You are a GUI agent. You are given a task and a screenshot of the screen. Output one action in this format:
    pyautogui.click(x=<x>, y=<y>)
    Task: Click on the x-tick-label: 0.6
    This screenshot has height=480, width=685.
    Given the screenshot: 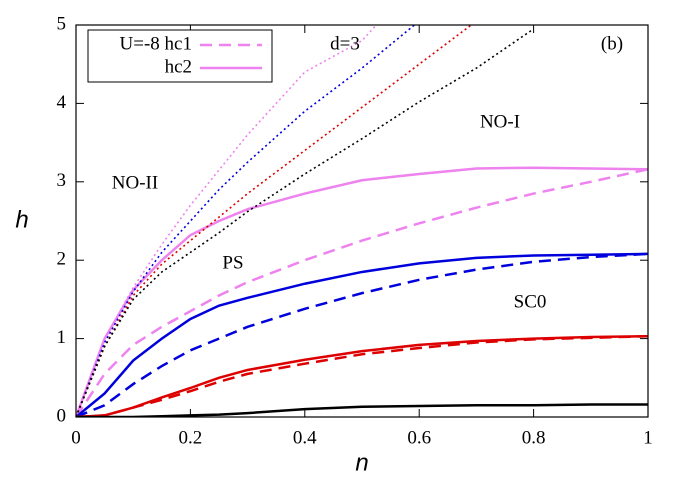 What is the action you would take?
    pyautogui.click(x=419, y=437)
    